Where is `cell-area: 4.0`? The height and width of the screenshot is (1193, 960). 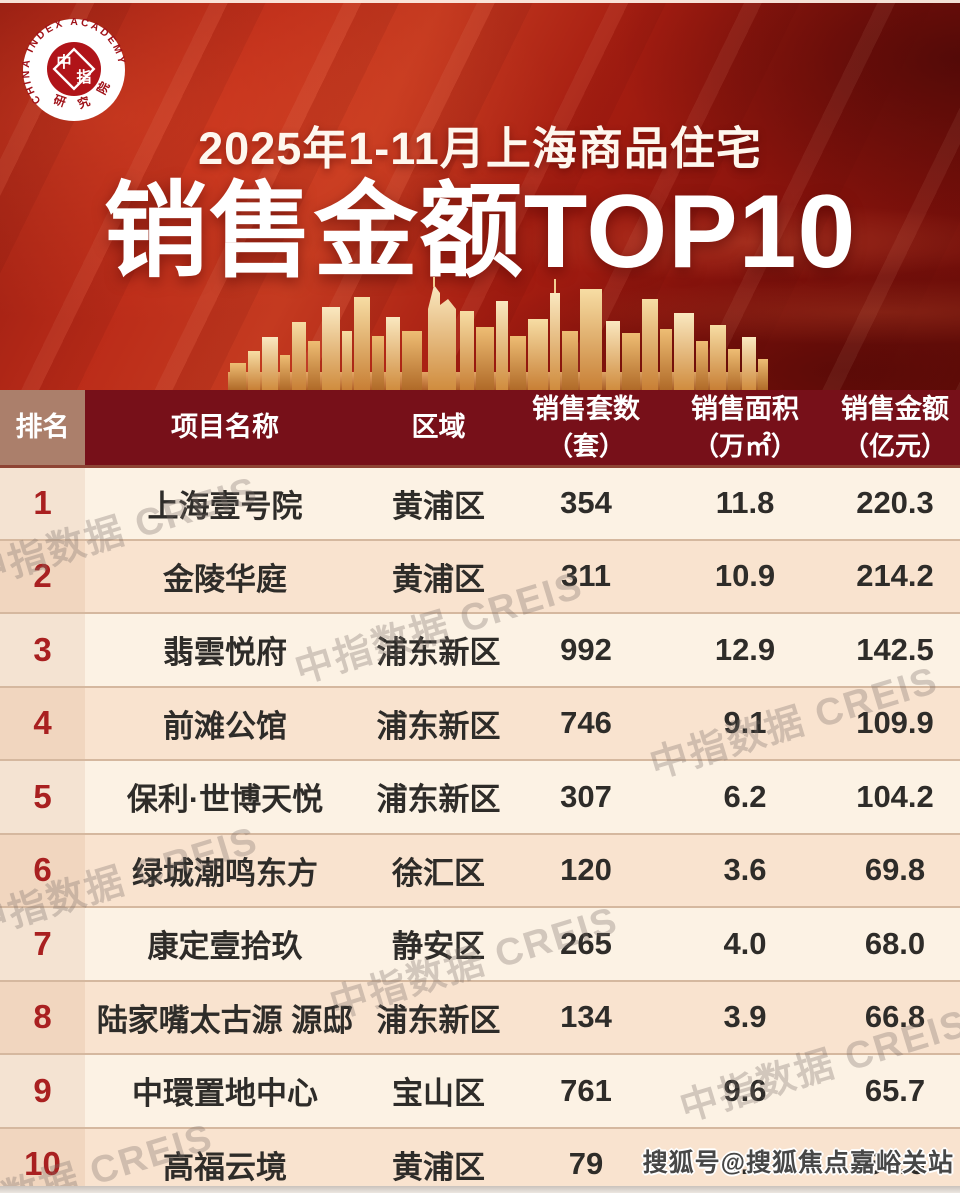 cell-area: 4.0 is located at coordinates (745, 943).